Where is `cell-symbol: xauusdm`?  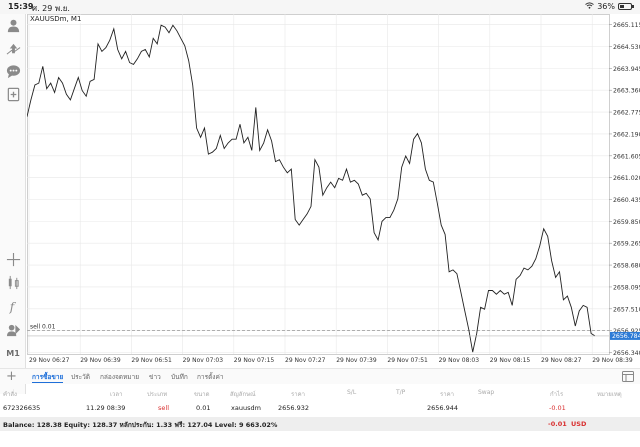 cell-symbol: xauusdm is located at coordinates (246, 408).